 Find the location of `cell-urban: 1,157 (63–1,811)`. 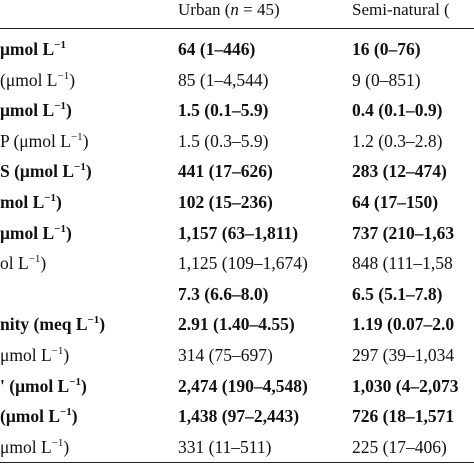

cell-urban: 1,157 (63–1,811) is located at coordinates (238, 232).